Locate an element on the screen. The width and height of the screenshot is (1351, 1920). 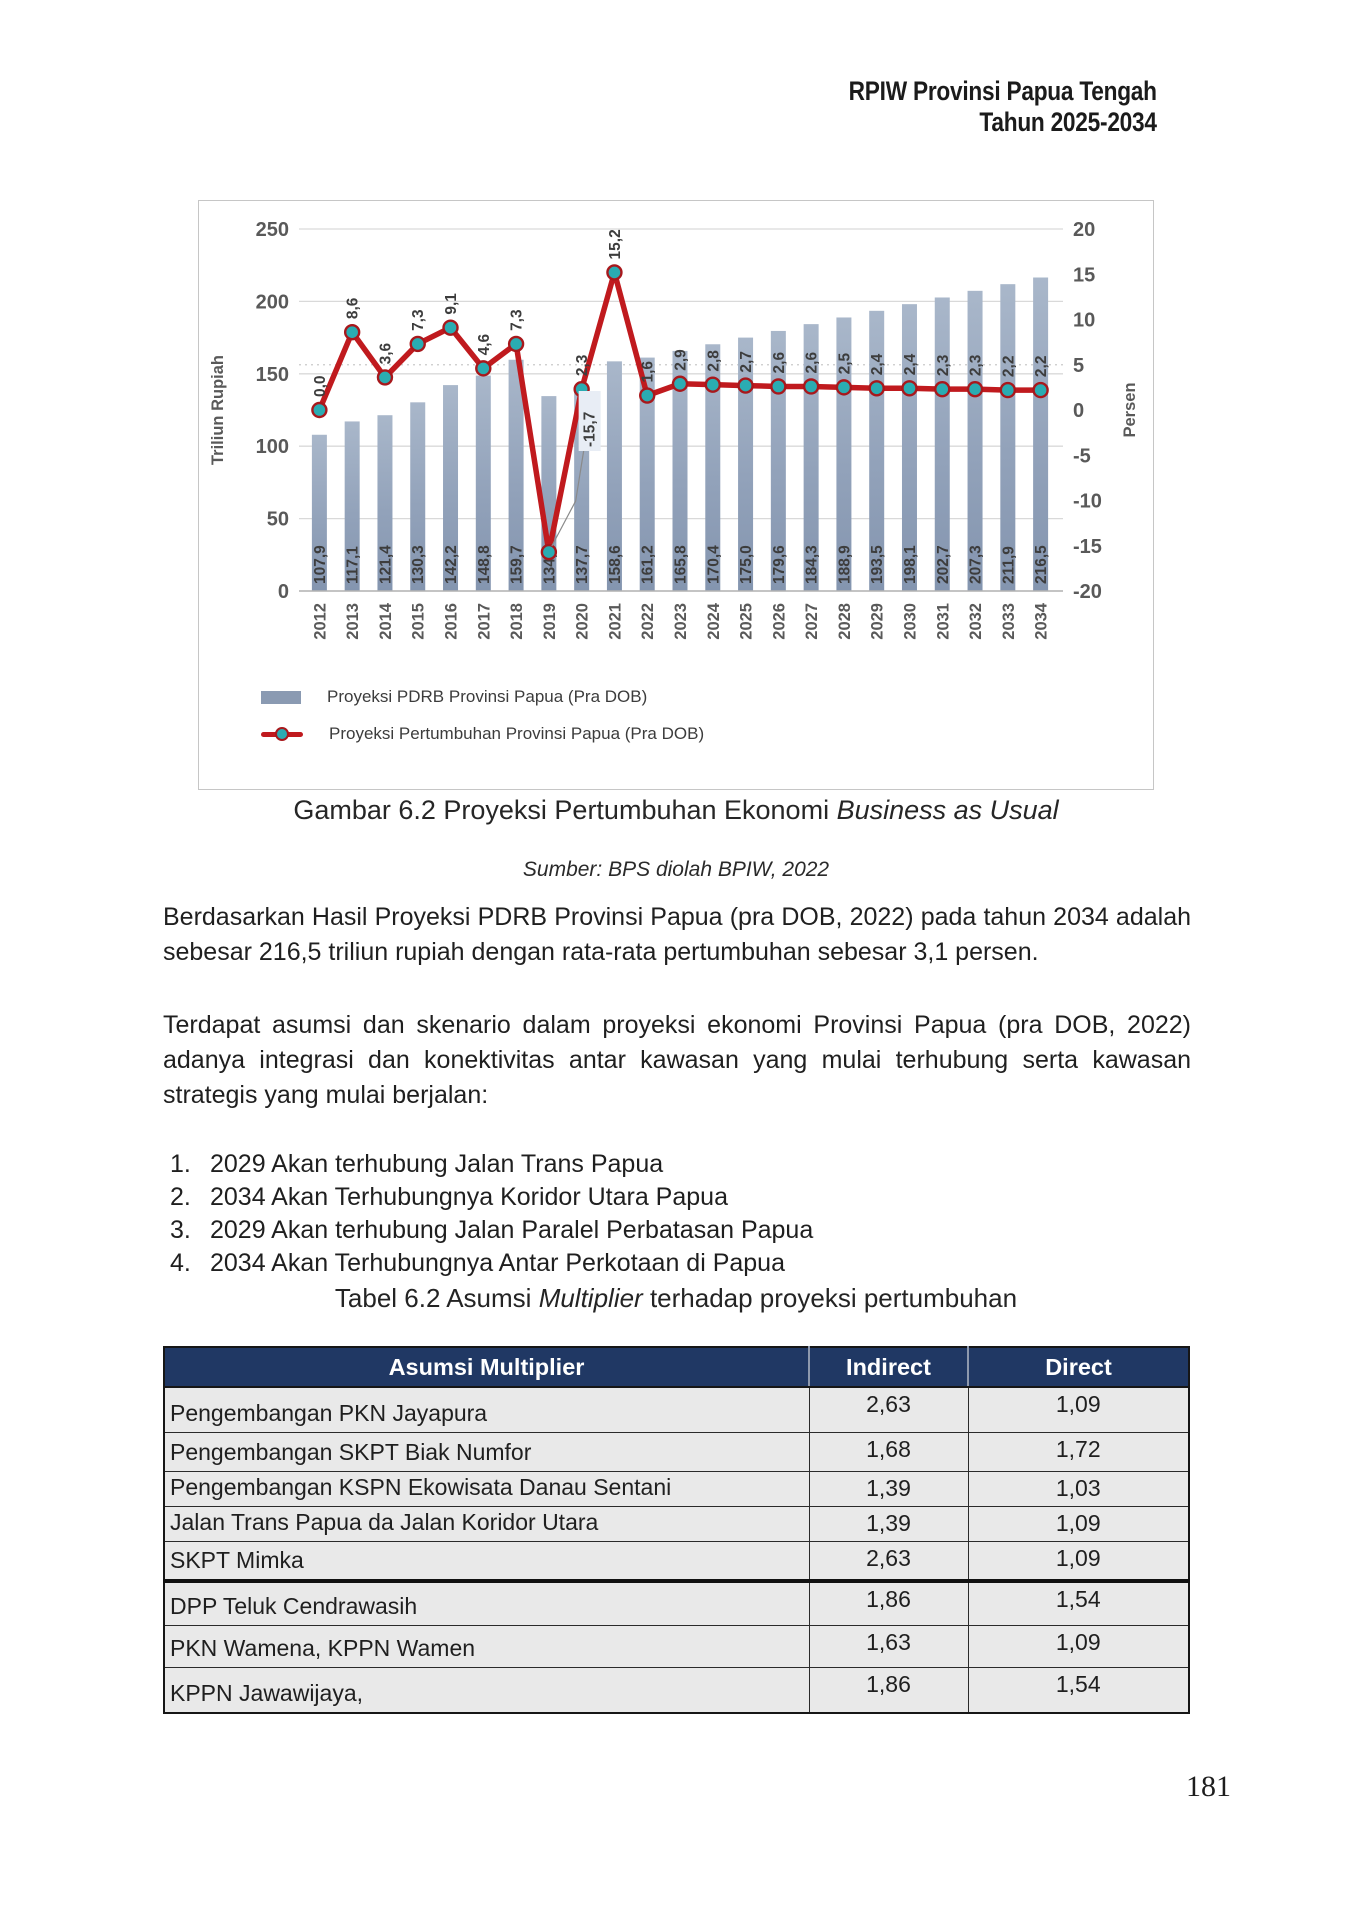
marker-2023 is located at coordinates (680, 383).